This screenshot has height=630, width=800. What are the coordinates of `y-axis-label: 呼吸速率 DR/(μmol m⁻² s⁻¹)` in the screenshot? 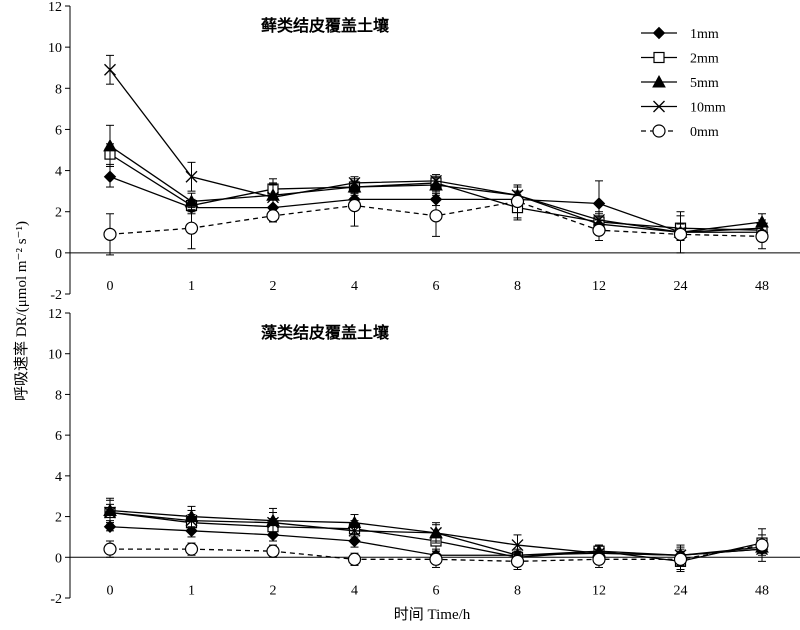 It's located at (21, 311).